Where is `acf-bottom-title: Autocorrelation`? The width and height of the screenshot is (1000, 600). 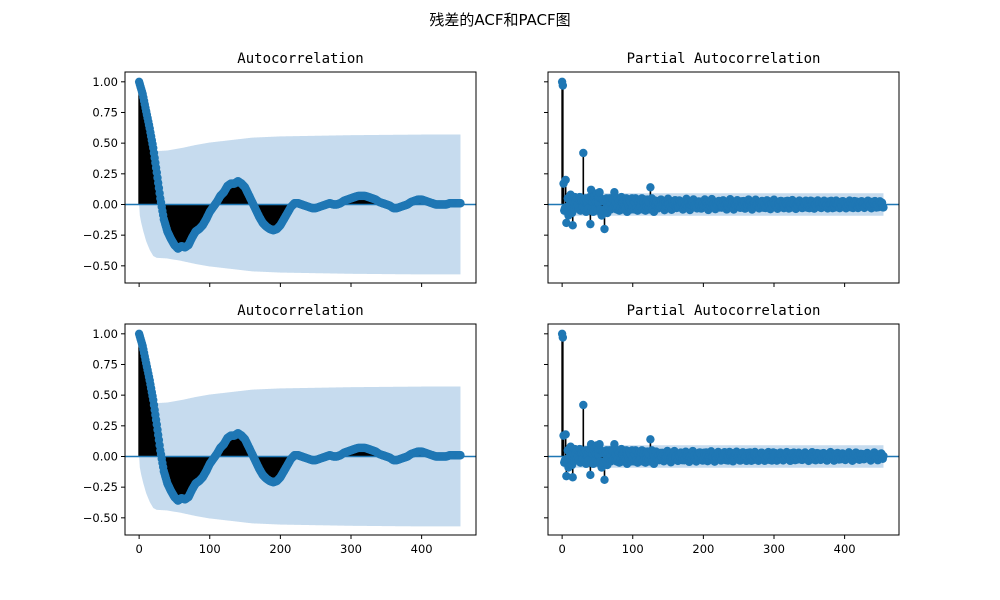
acf-bottom-title: Autocorrelation is located at coordinates (300, 311).